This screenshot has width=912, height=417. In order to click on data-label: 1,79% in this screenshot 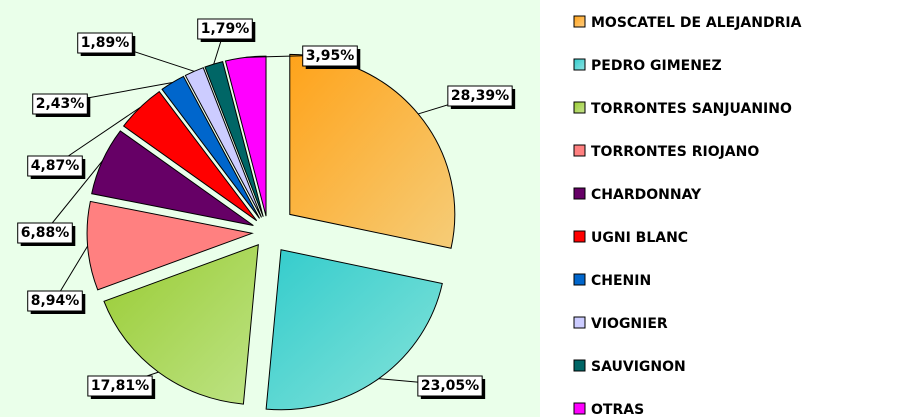, I will do `click(225, 29)`.